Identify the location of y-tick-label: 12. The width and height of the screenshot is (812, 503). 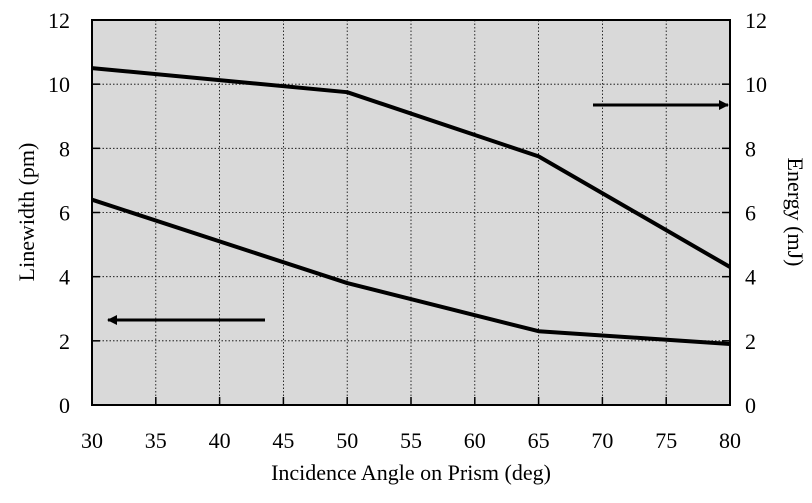
(59, 20).